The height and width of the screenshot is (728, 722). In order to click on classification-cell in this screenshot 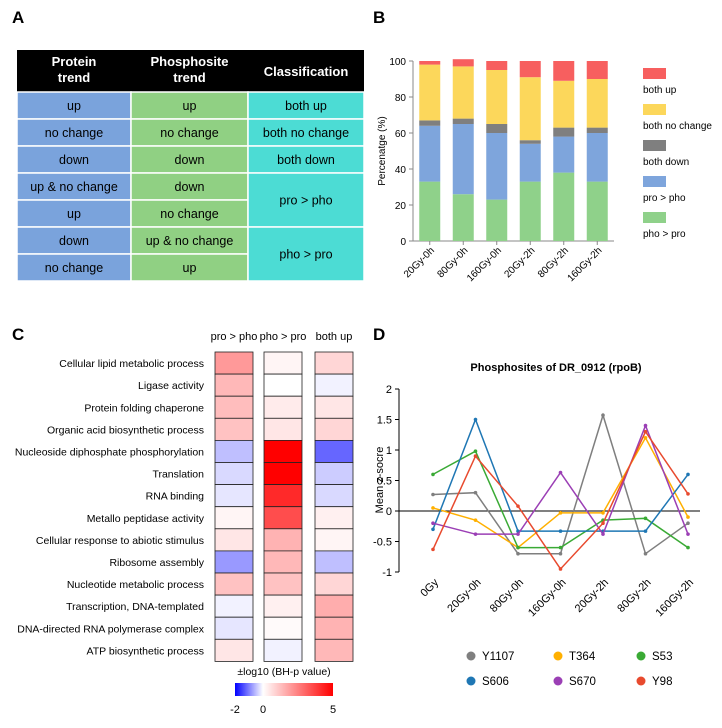, I will do `click(306, 200)`.